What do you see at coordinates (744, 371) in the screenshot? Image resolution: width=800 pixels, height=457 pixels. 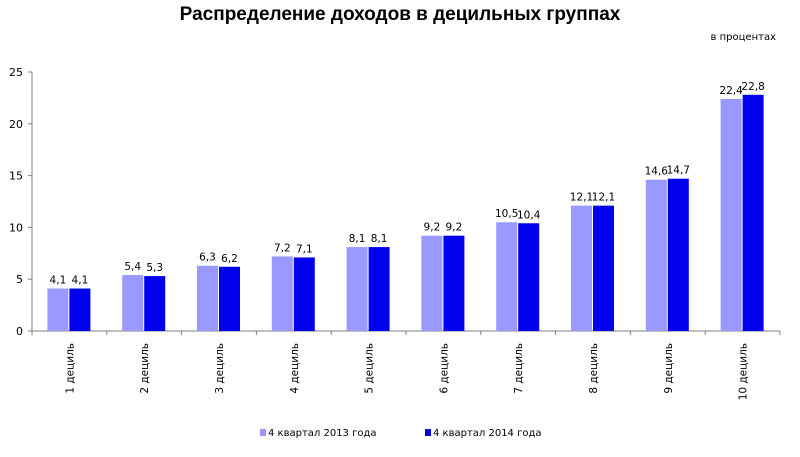 I see `category-label: 10 дециль` at bounding box center [744, 371].